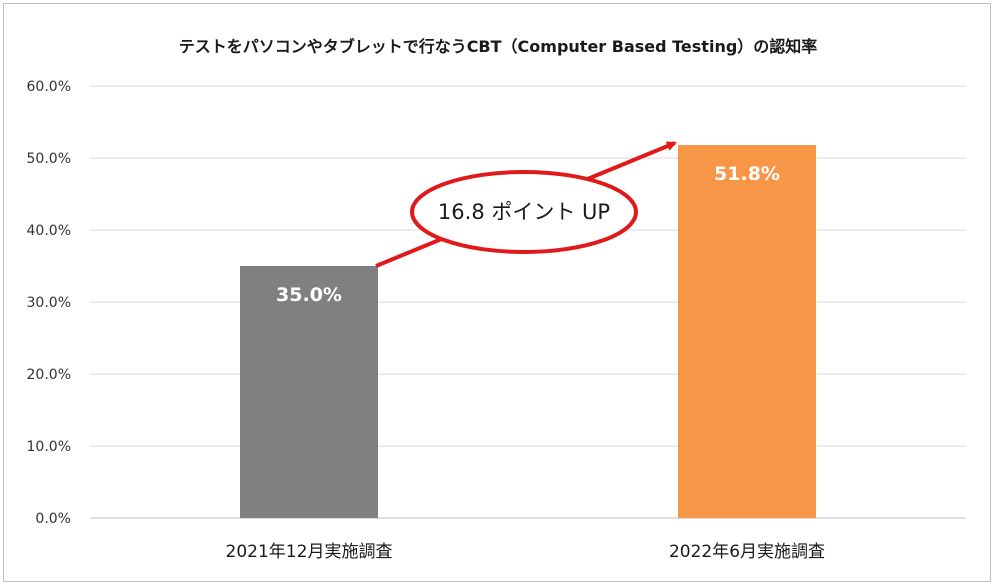 Image resolution: width=996 pixels, height=587 pixels. I want to click on data-labels: 35.0% 51.8%, so click(528, 234).